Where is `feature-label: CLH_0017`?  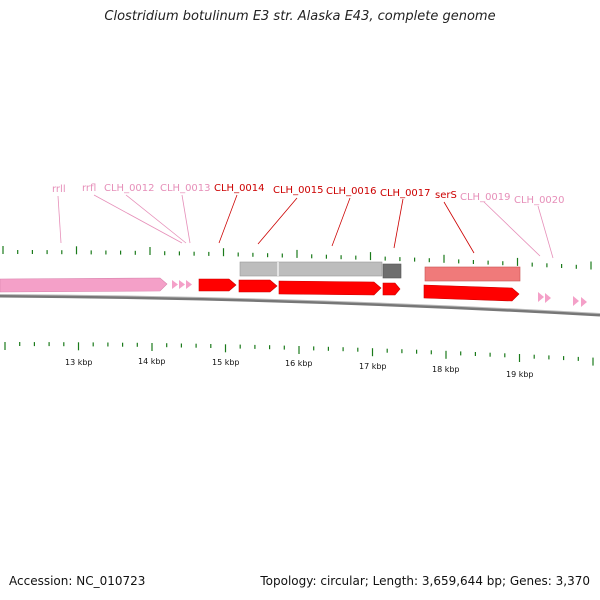 feature-label: CLH_0017 is located at coordinates (405, 193).